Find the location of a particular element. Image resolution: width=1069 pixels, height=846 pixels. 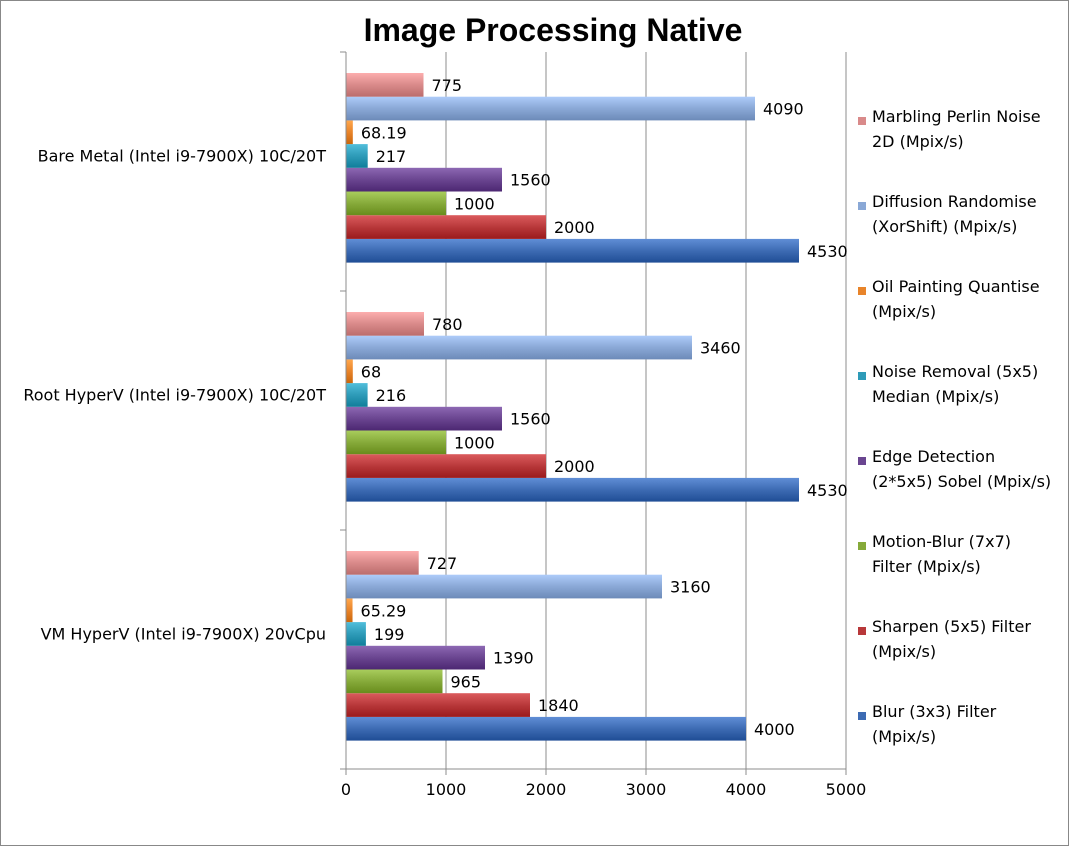

legend-item: Noise Removal (5x5) Median (Mpix/s) is located at coordinates (948, 384).